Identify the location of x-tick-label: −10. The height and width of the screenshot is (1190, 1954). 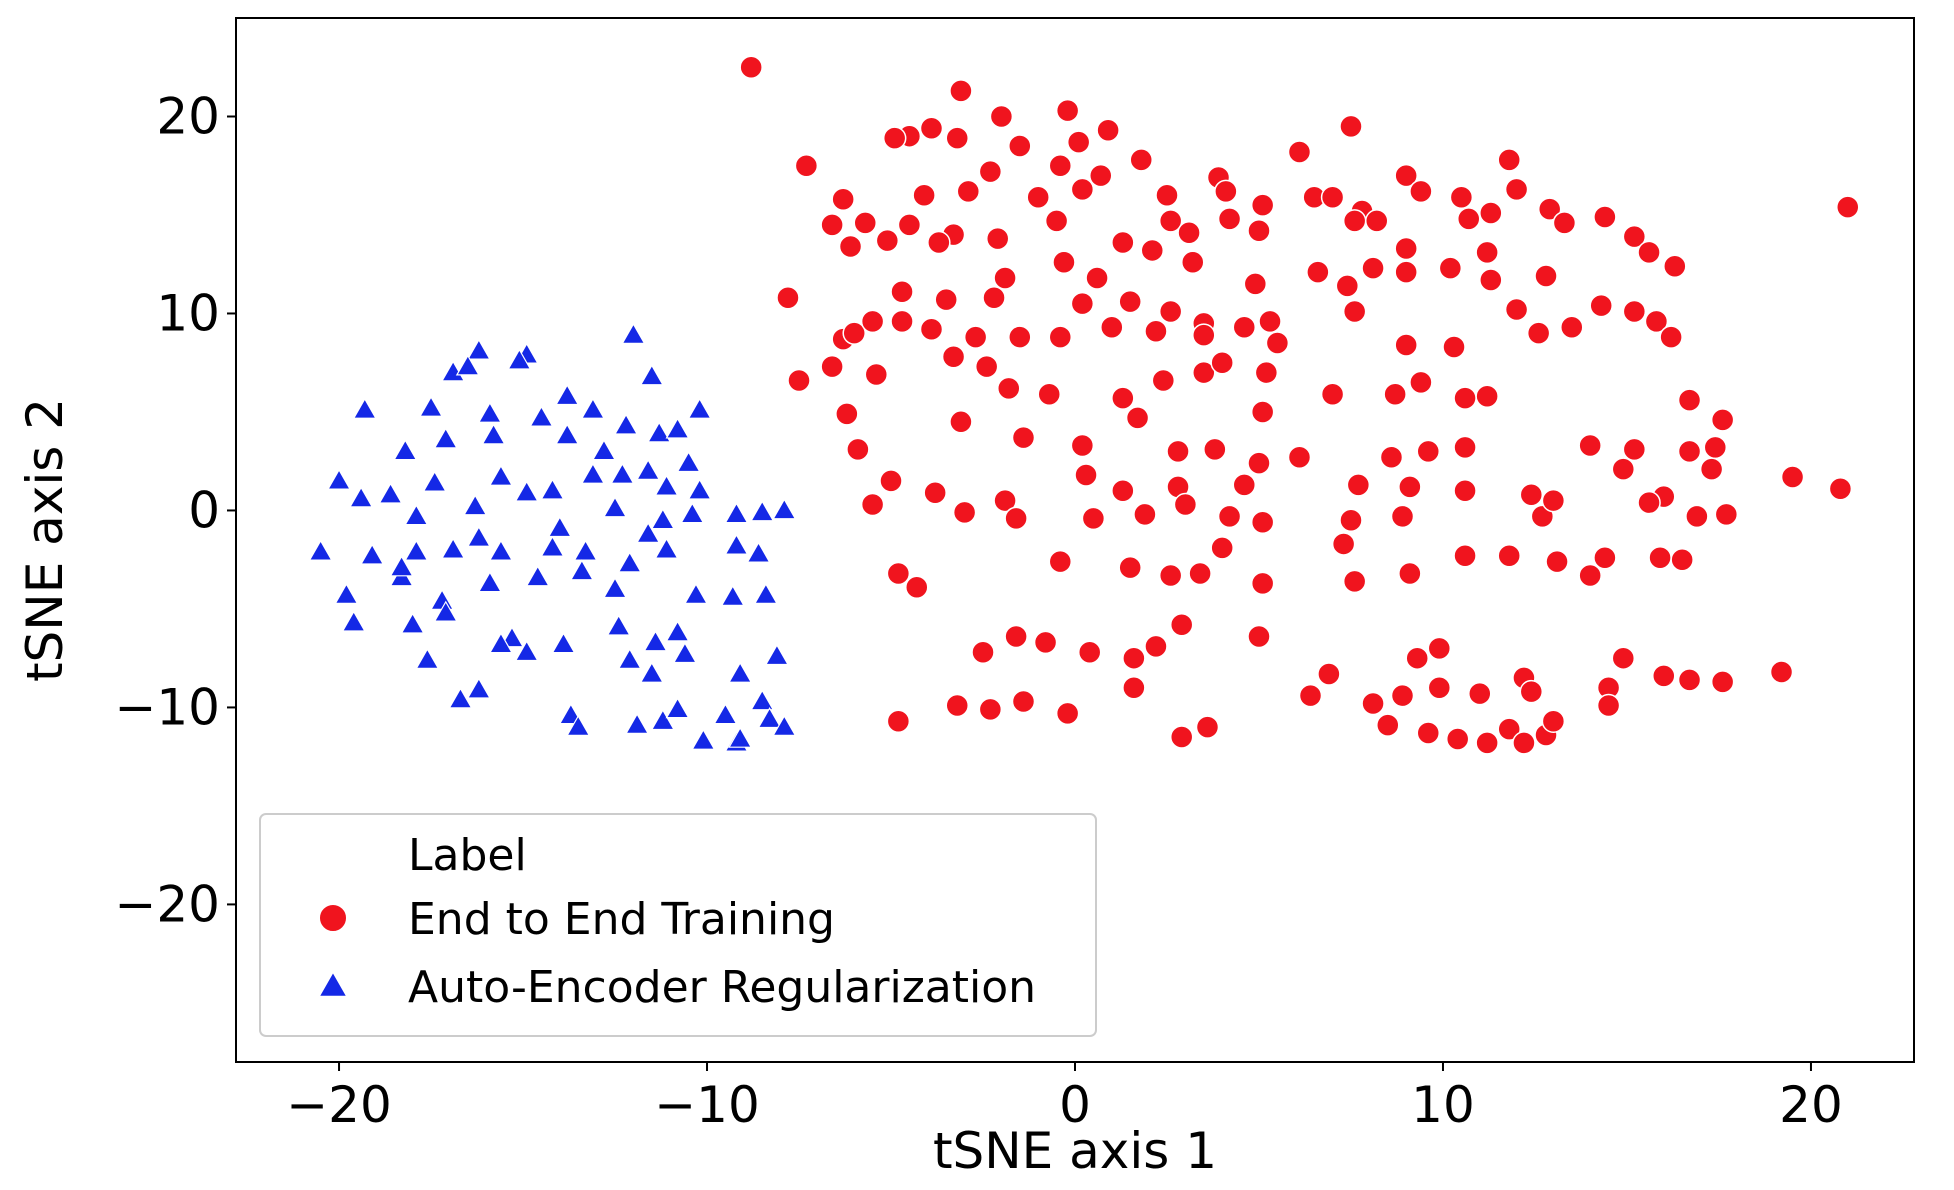
(707, 1105).